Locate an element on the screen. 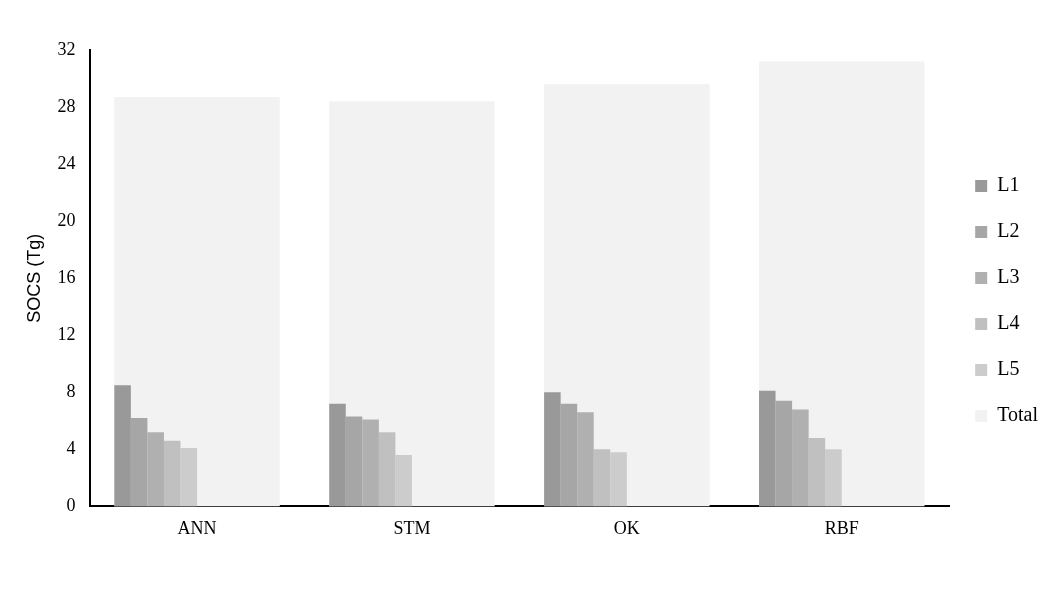  y-axis-title: SOCS (Tg) is located at coordinates (33, 278).